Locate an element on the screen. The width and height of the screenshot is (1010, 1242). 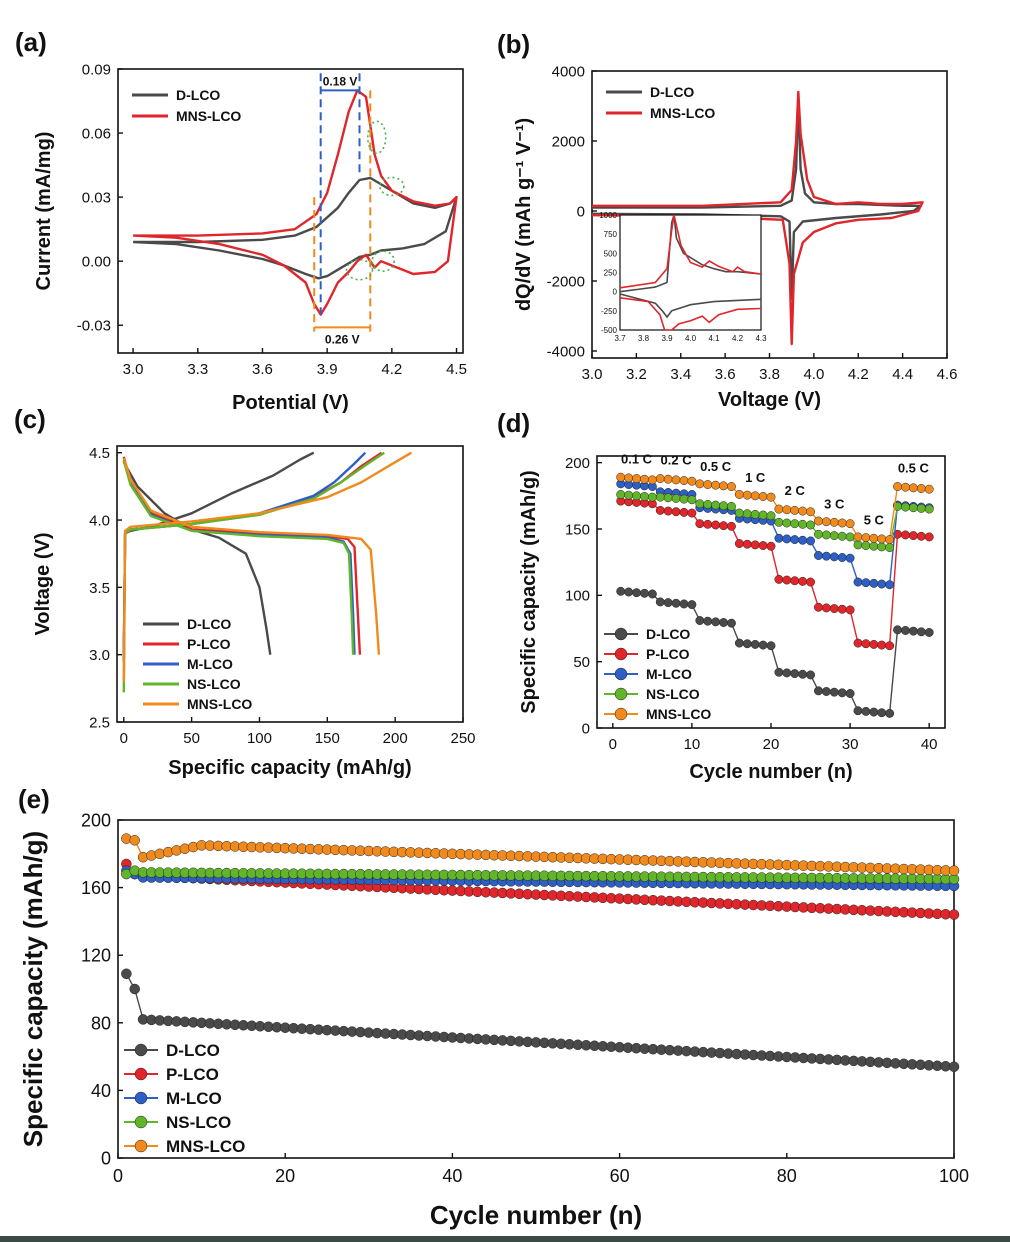
y-tick-label: 0.09 is located at coordinates (96, 69).